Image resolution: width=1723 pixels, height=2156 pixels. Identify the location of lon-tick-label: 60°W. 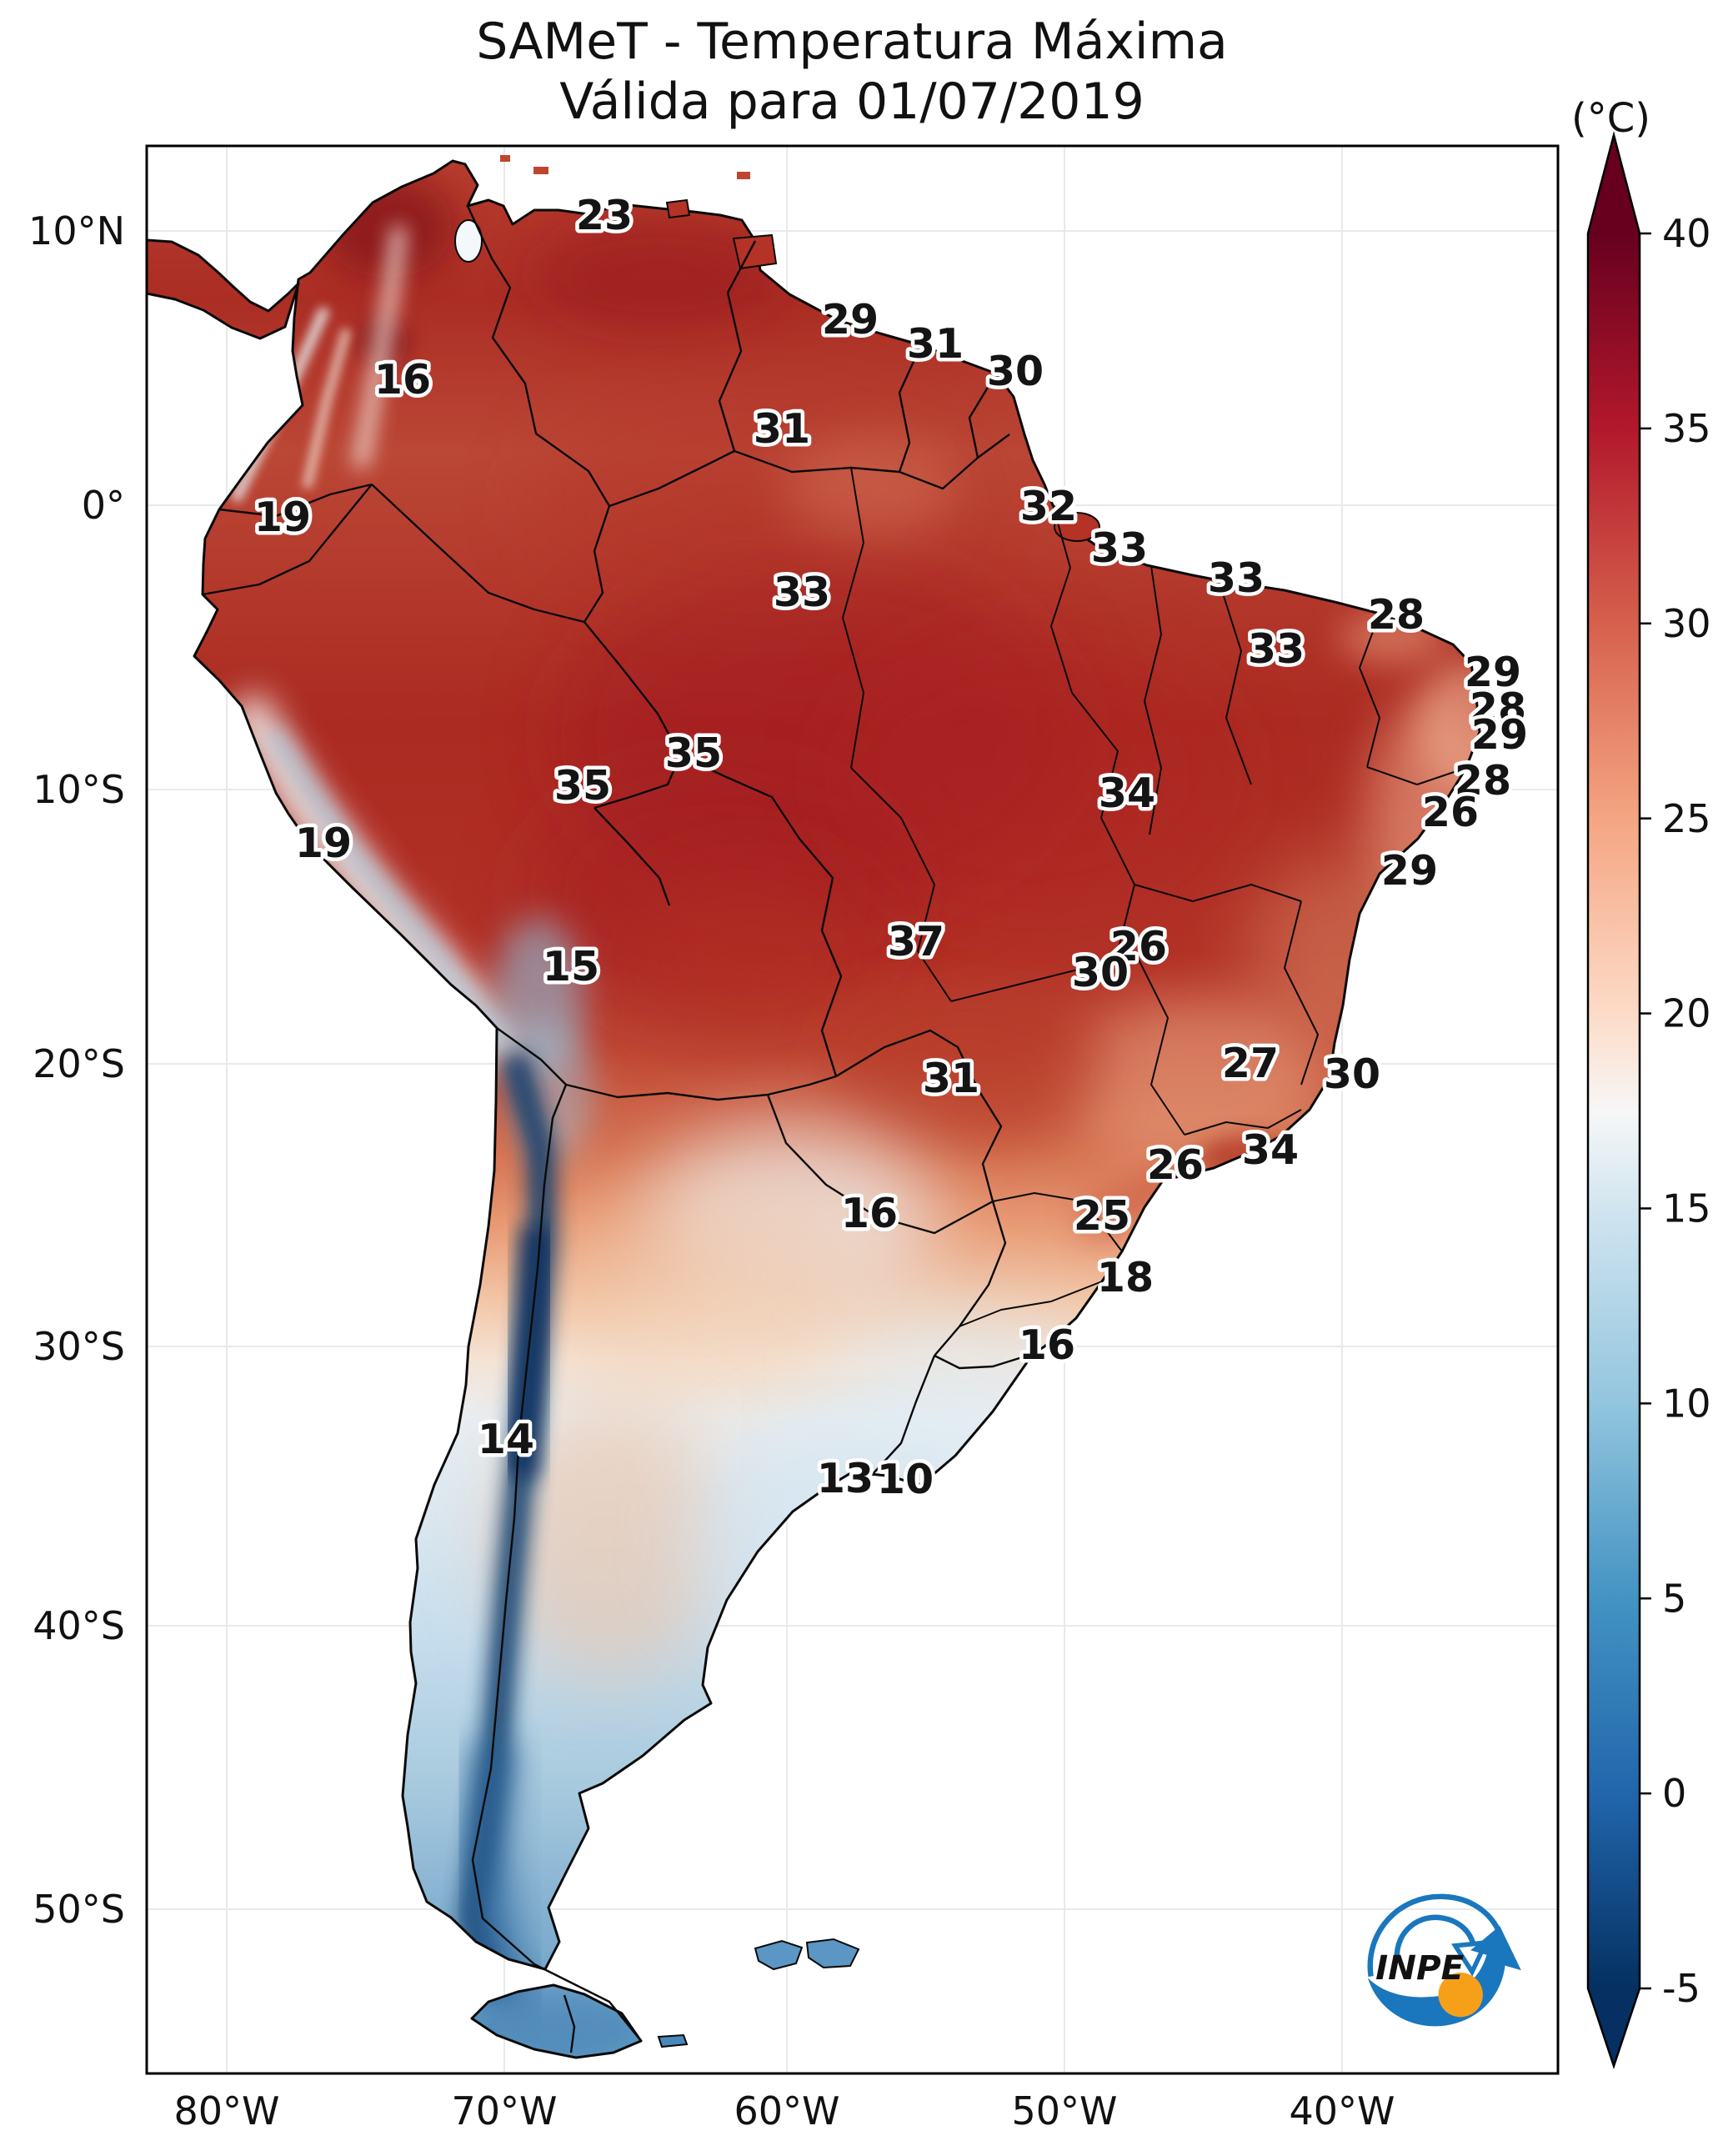
(787, 2110).